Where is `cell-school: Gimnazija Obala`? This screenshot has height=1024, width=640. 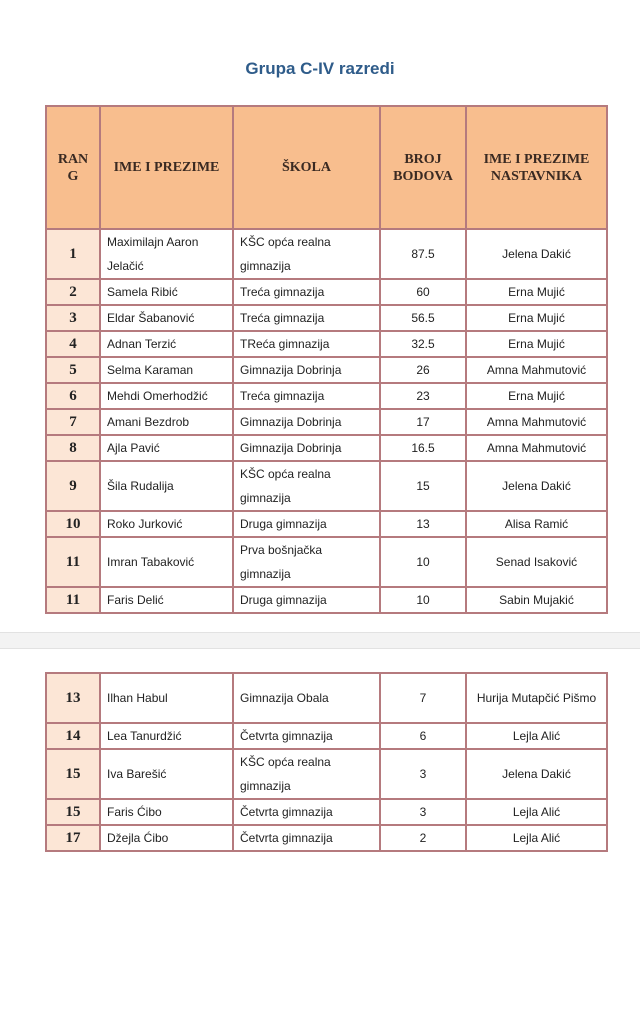 cell-school: Gimnazija Obala is located at coordinates (306, 698).